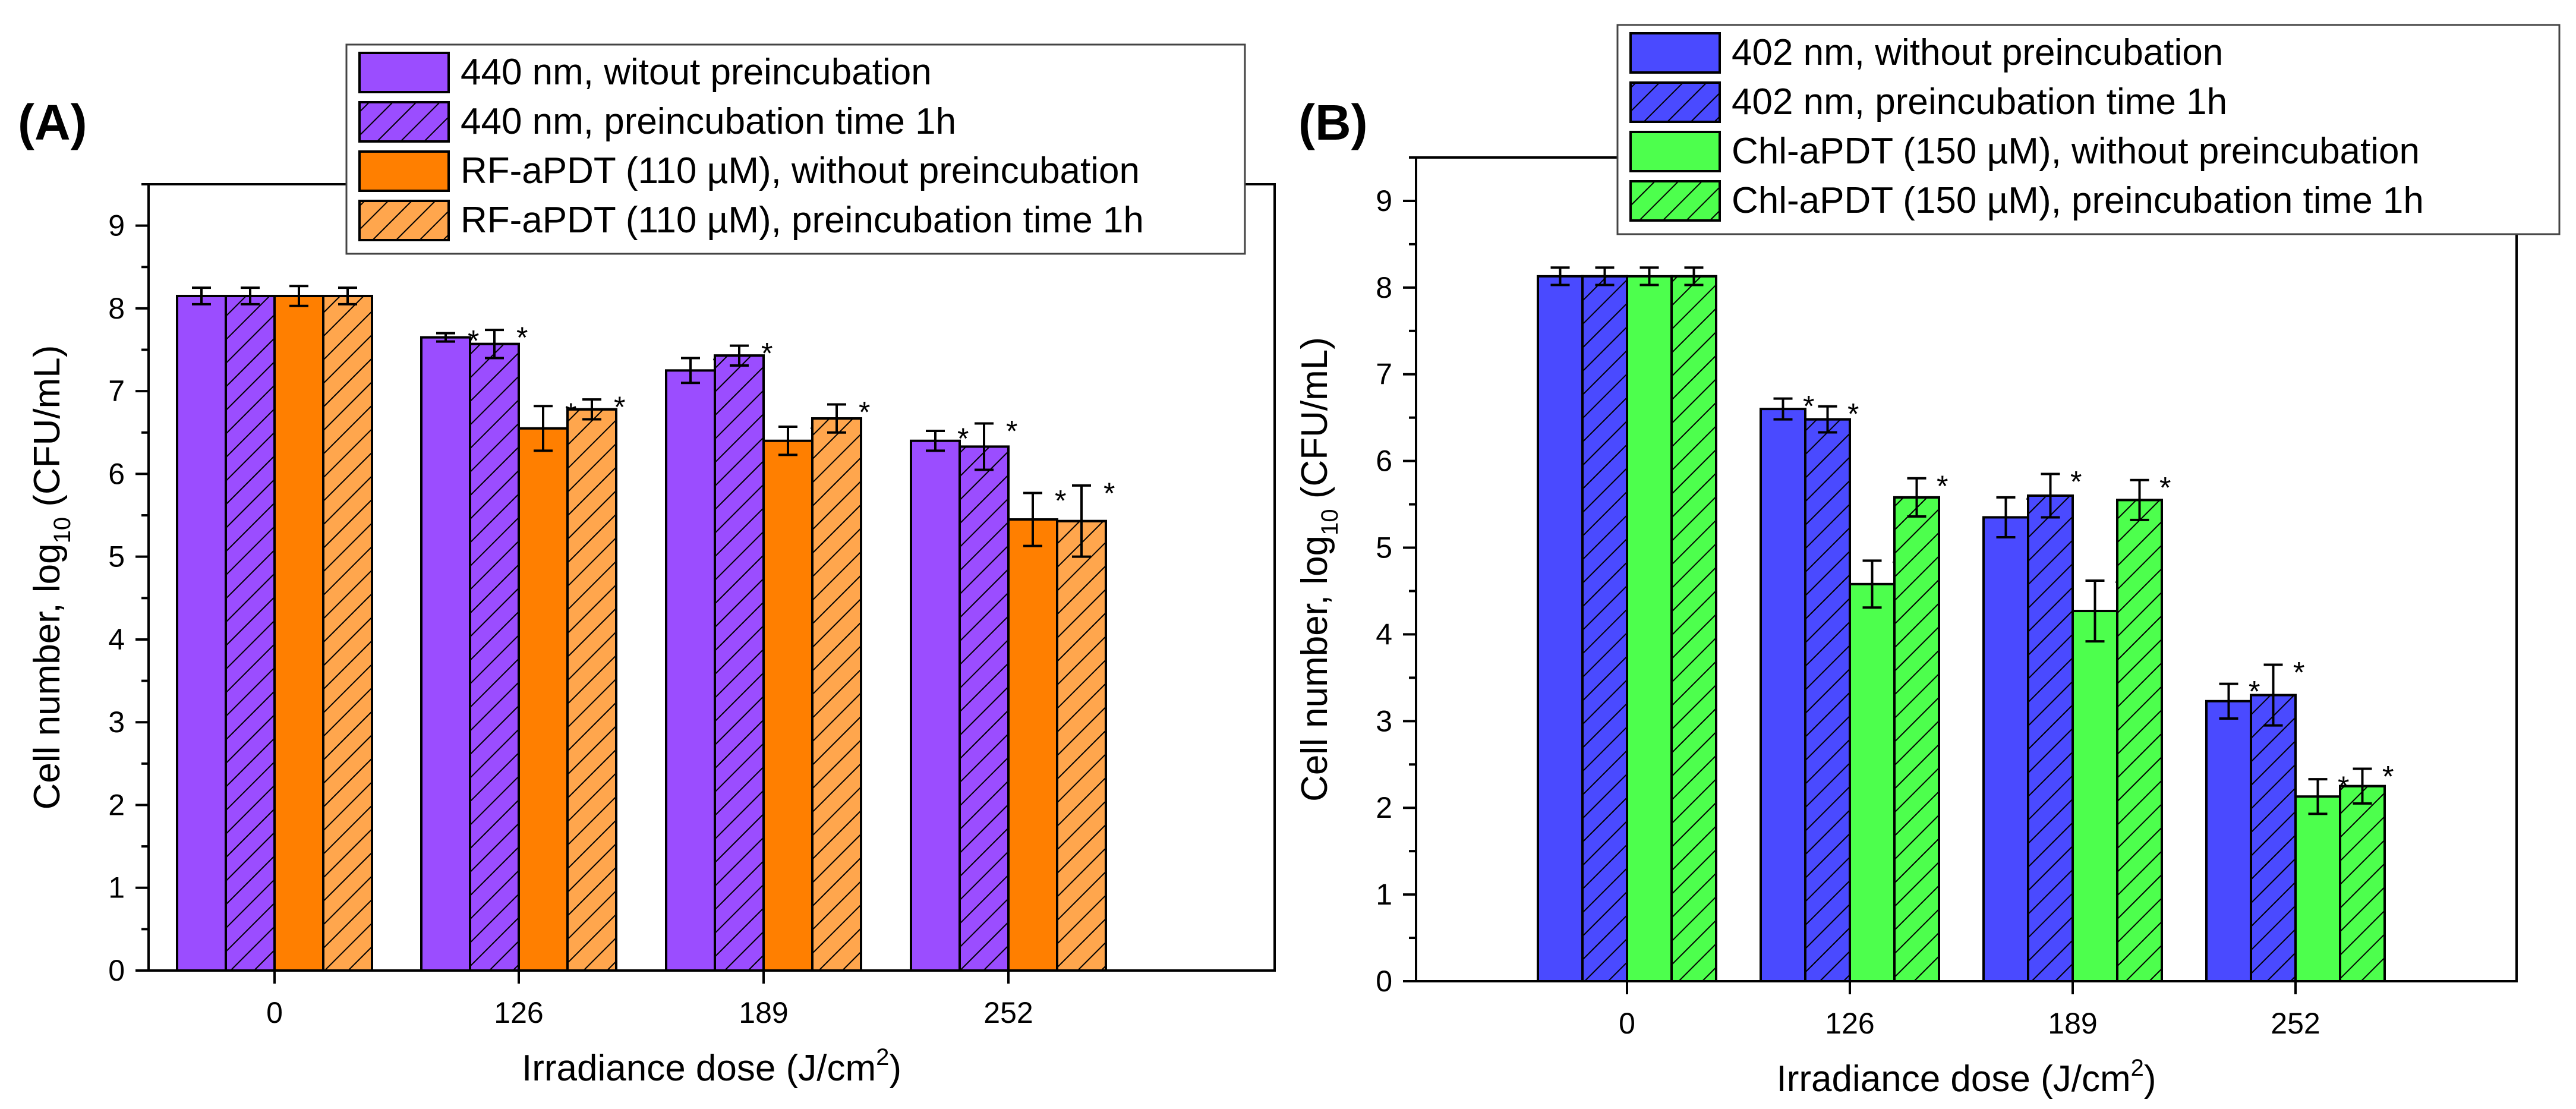  Describe the element at coordinates (1384, 374) in the screenshot. I see `y-tick-label: 7` at that location.